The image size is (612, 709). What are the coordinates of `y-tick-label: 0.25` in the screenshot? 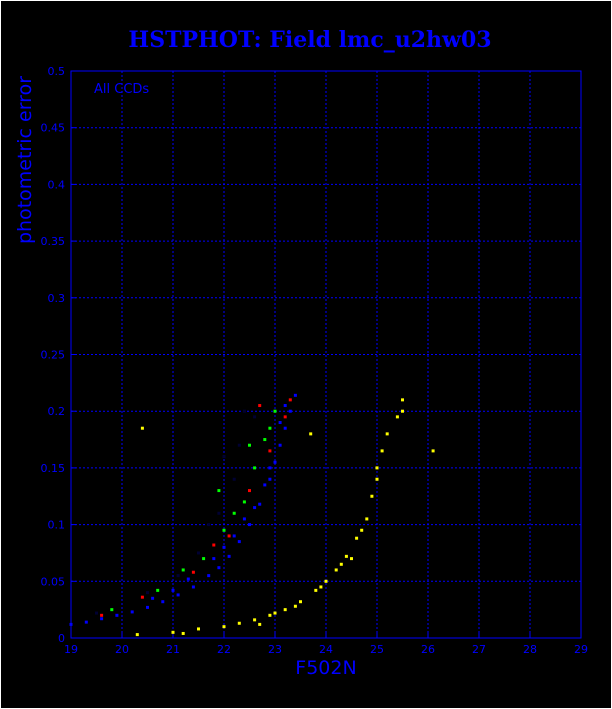 It's located at (53, 355).